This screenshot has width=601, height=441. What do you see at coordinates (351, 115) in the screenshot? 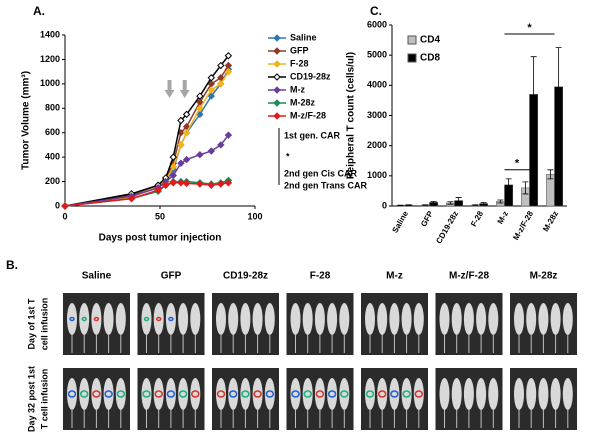
I see `y-axis-title: Peipheral T count (cells/ul)` at bounding box center [351, 115].